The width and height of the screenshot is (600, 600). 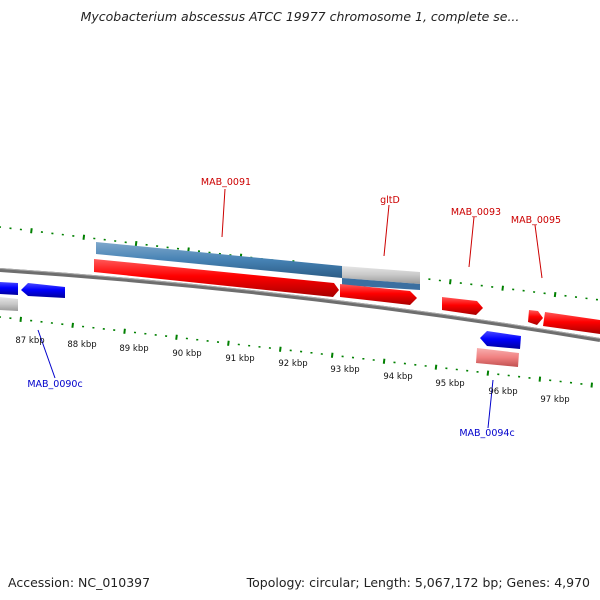 What do you see at coordinates (500, 340) in the screenshot?
I see `gene-mab-0094c-arrow` at bounding box center [500, 340].